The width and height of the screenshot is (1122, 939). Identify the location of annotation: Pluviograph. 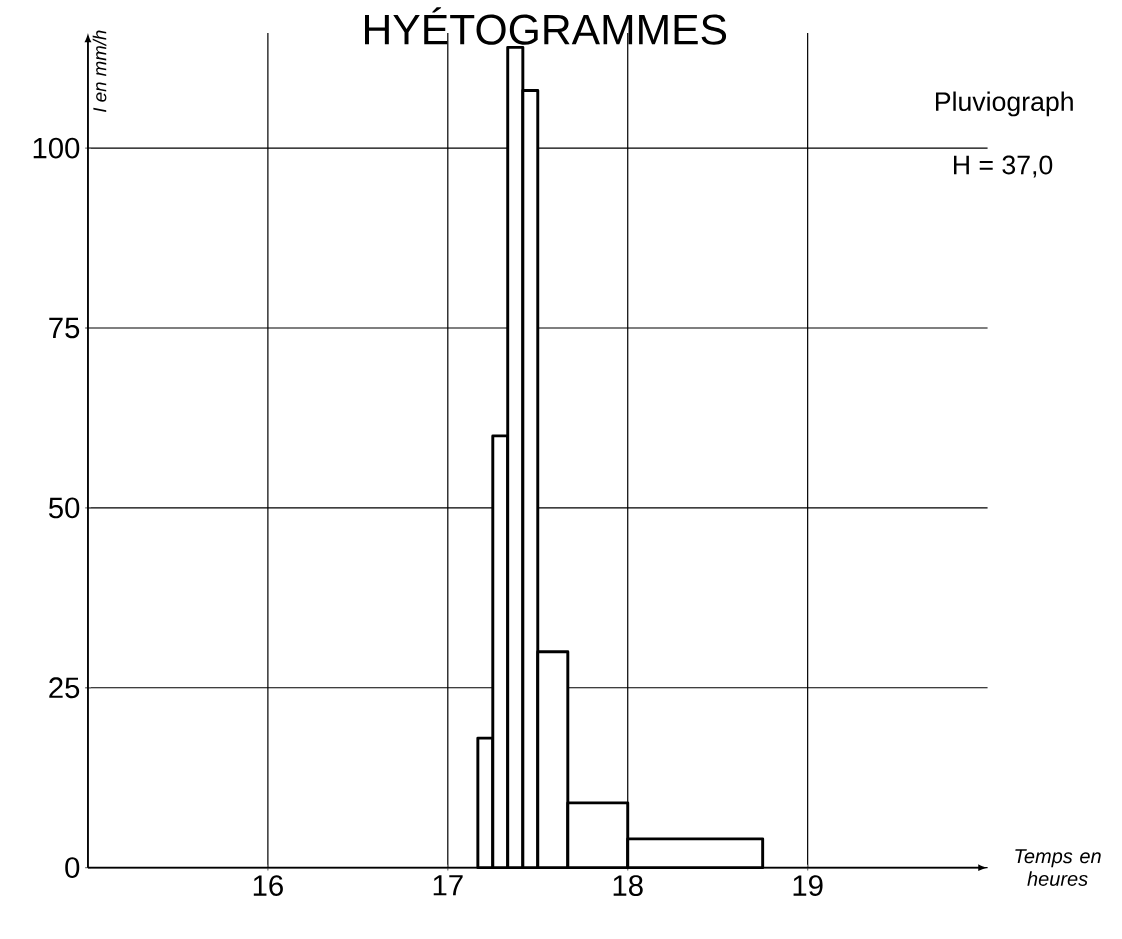
(1004, 104).